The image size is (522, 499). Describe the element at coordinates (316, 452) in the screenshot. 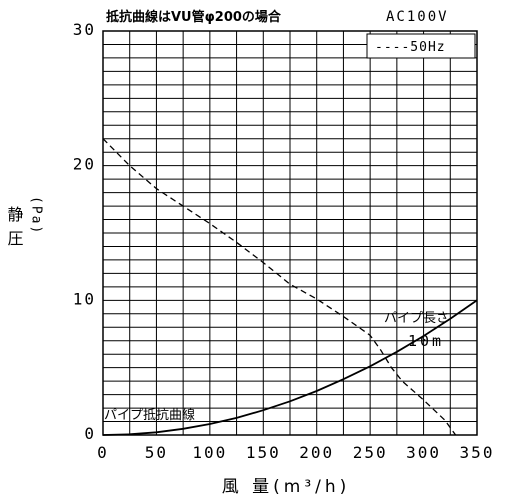

I see `x-tick-label: 200` at that location.